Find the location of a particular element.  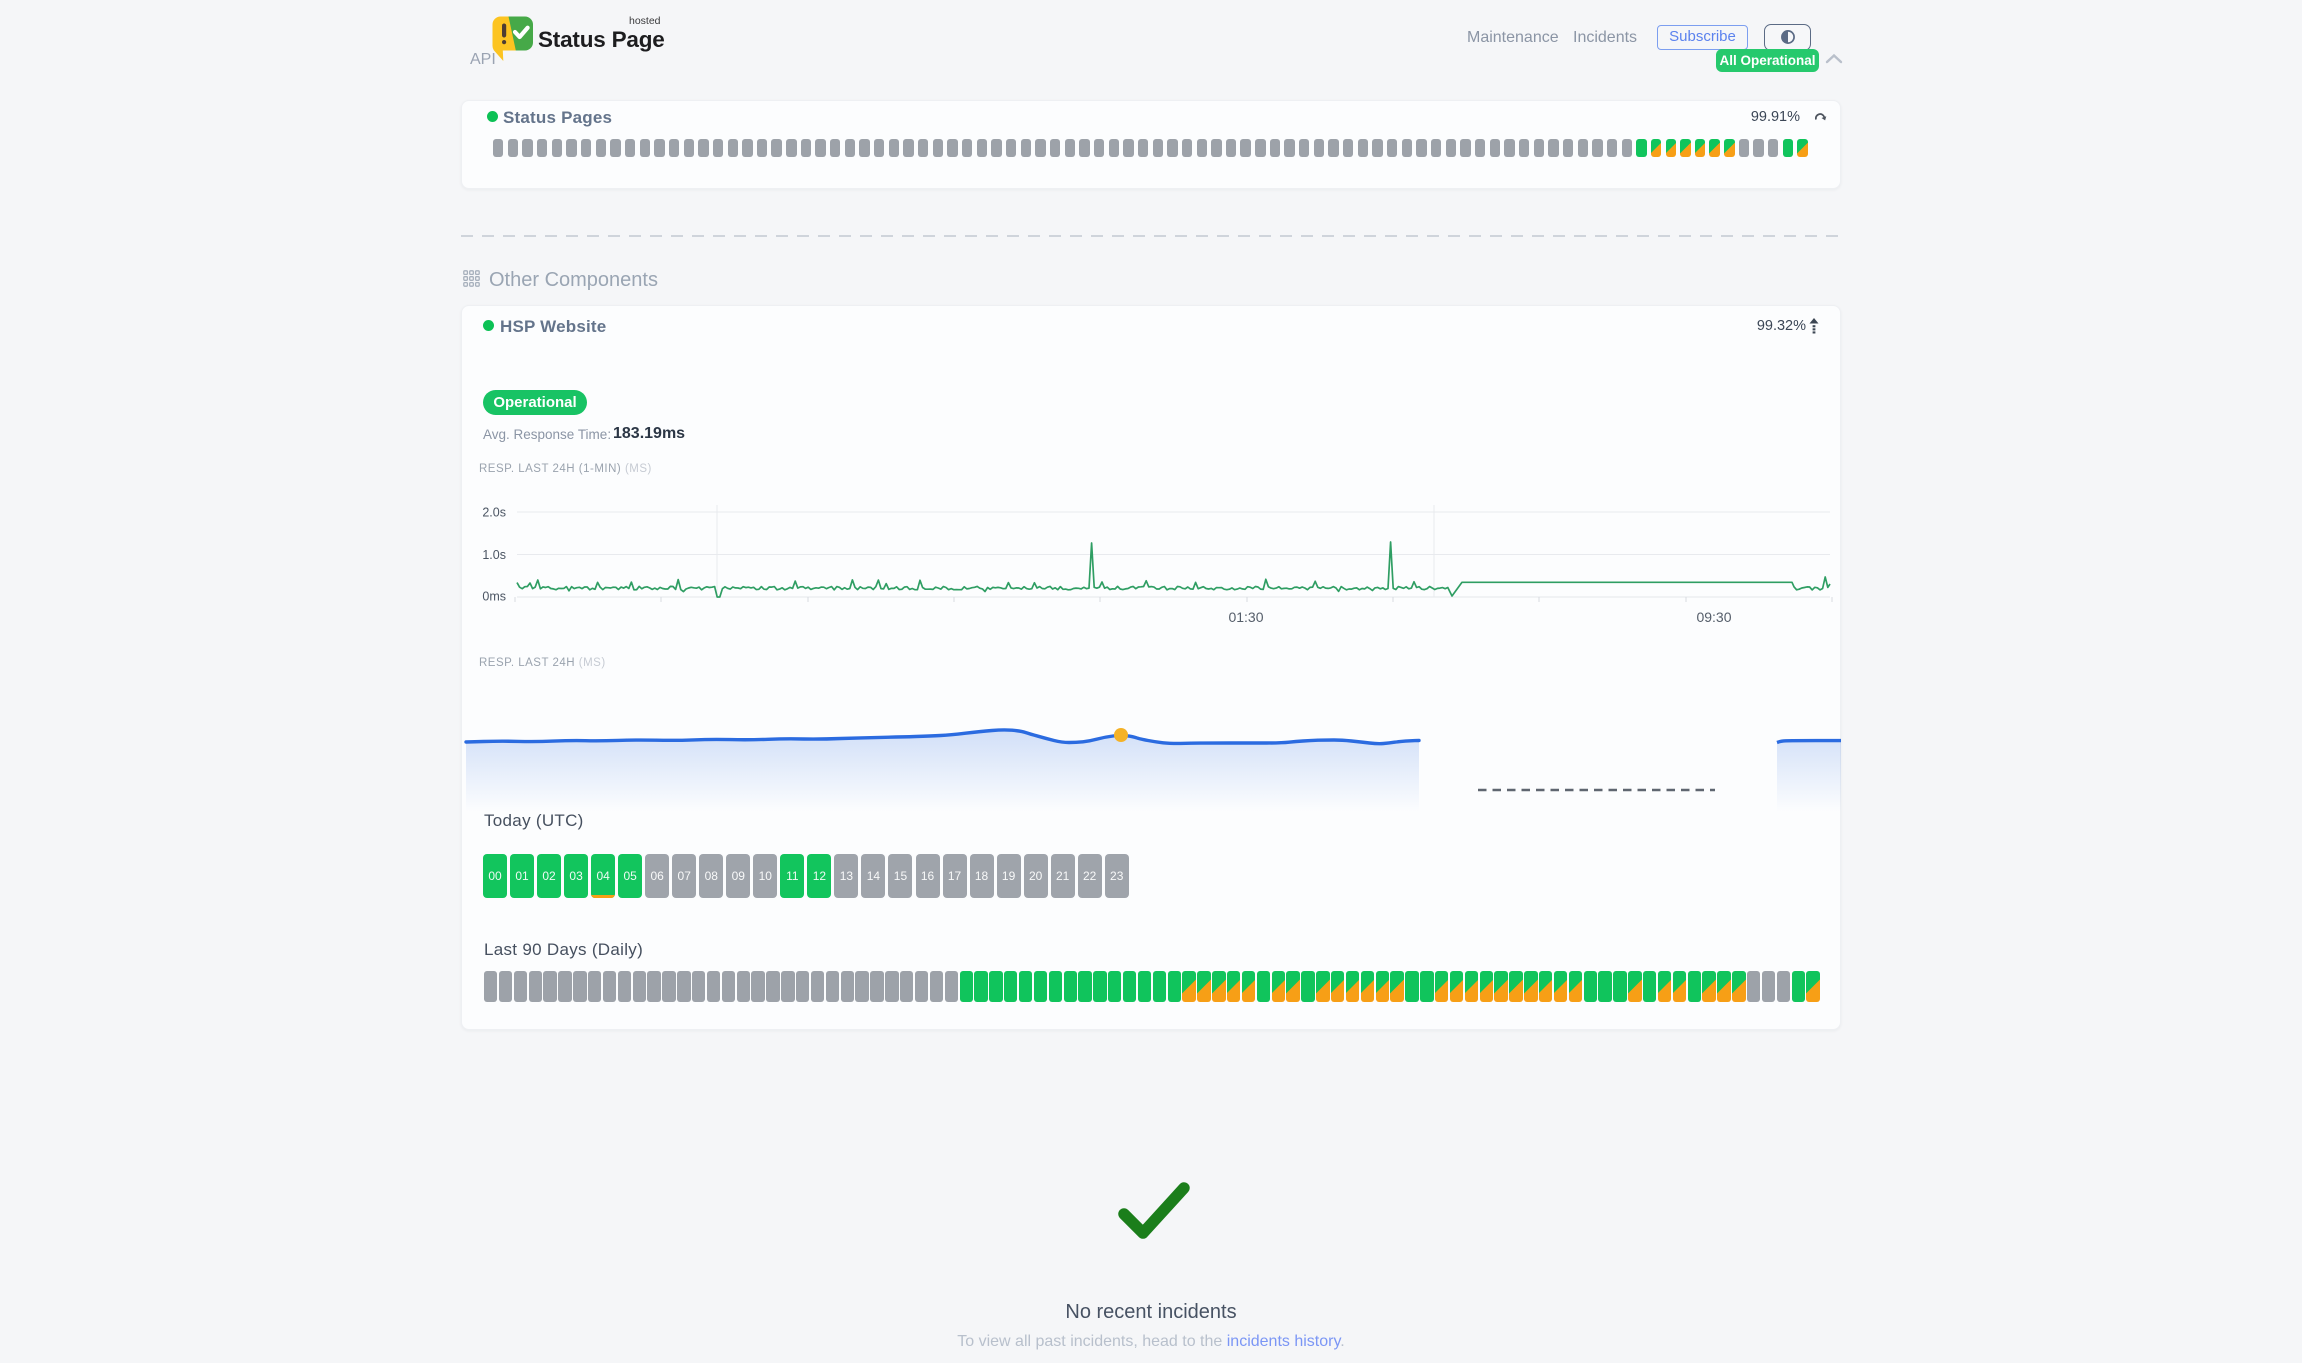

svg-text: 2.0s is located at coordinates (494, 513).